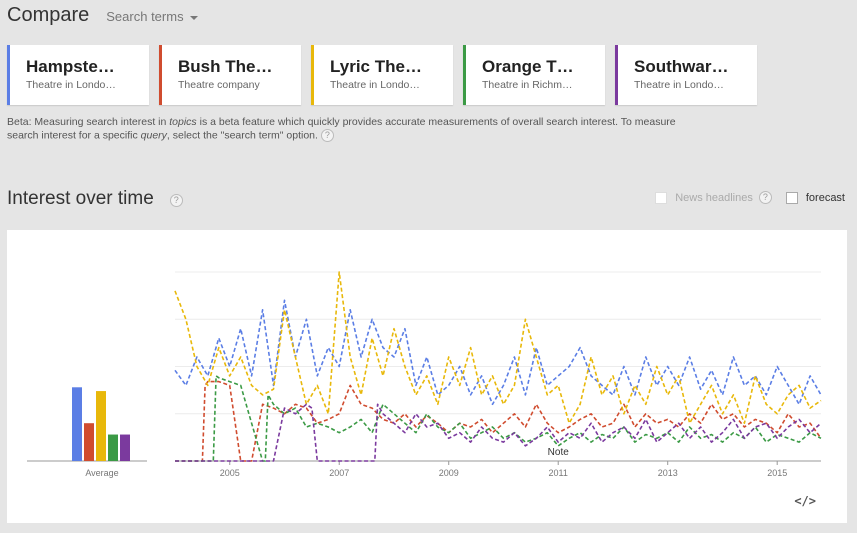 This screenshot has height=533, width=857. What do you see at coordinates (101, 473) in the screenshot?
I see `average-label: Average` at bounding box center [101, 473].